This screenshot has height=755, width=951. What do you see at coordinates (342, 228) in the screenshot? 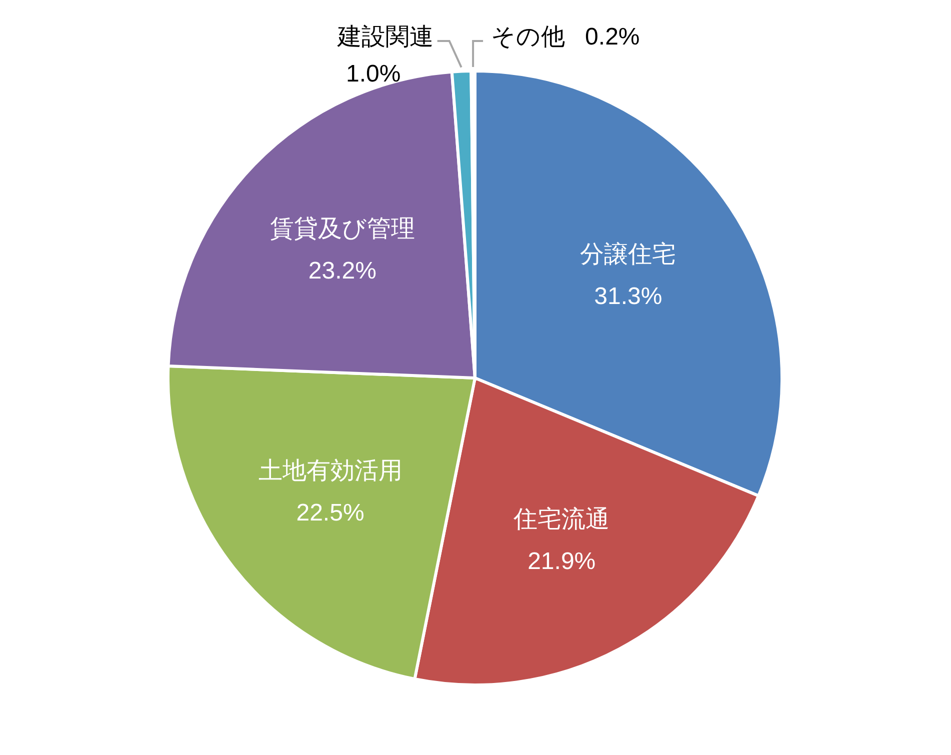
I see `slice-label: 賃貸及び管理` at bounding box center [342, 228].